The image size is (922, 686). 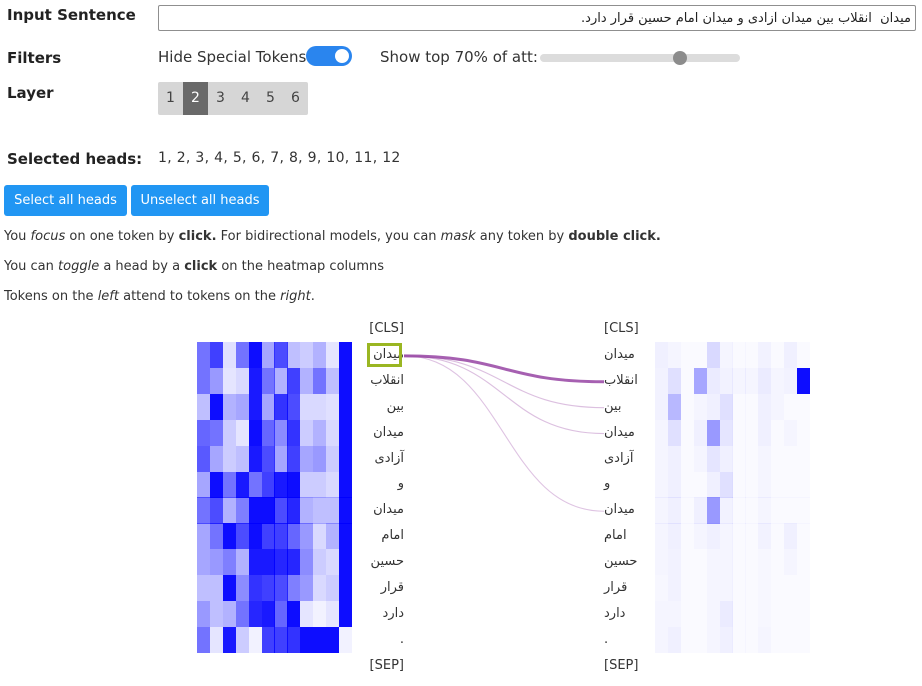 What do you see at coordinates (295, 98) in the screenshot?
I see `layer-button-6: 6` at bounding box center [295, 98].